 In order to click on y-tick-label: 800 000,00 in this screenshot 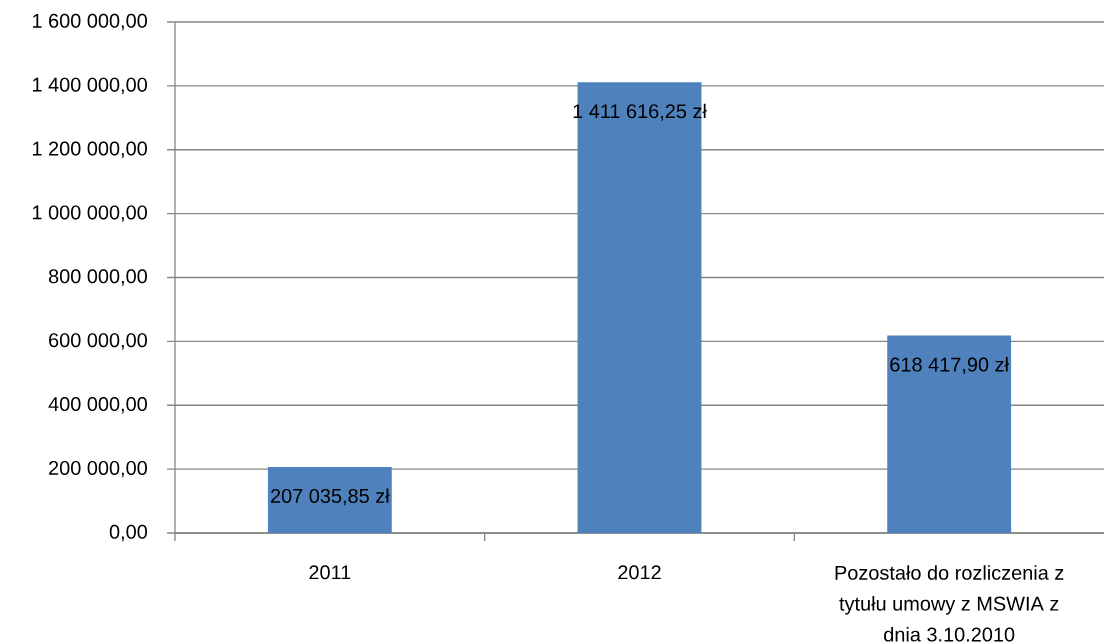, I will do `click(97, 277)`.